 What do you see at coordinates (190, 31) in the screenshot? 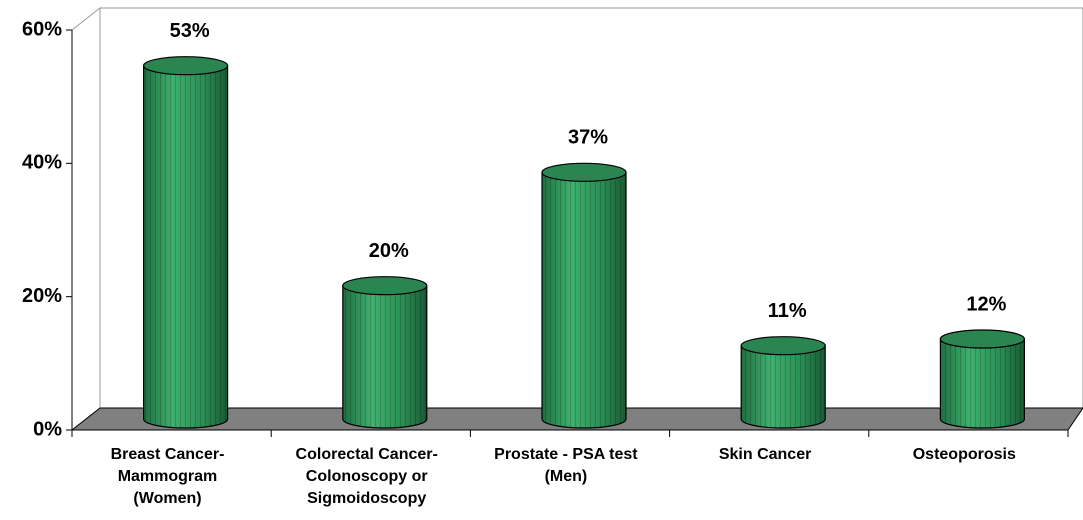
I see `value-label: 53%` at bounding box center [190, 31].